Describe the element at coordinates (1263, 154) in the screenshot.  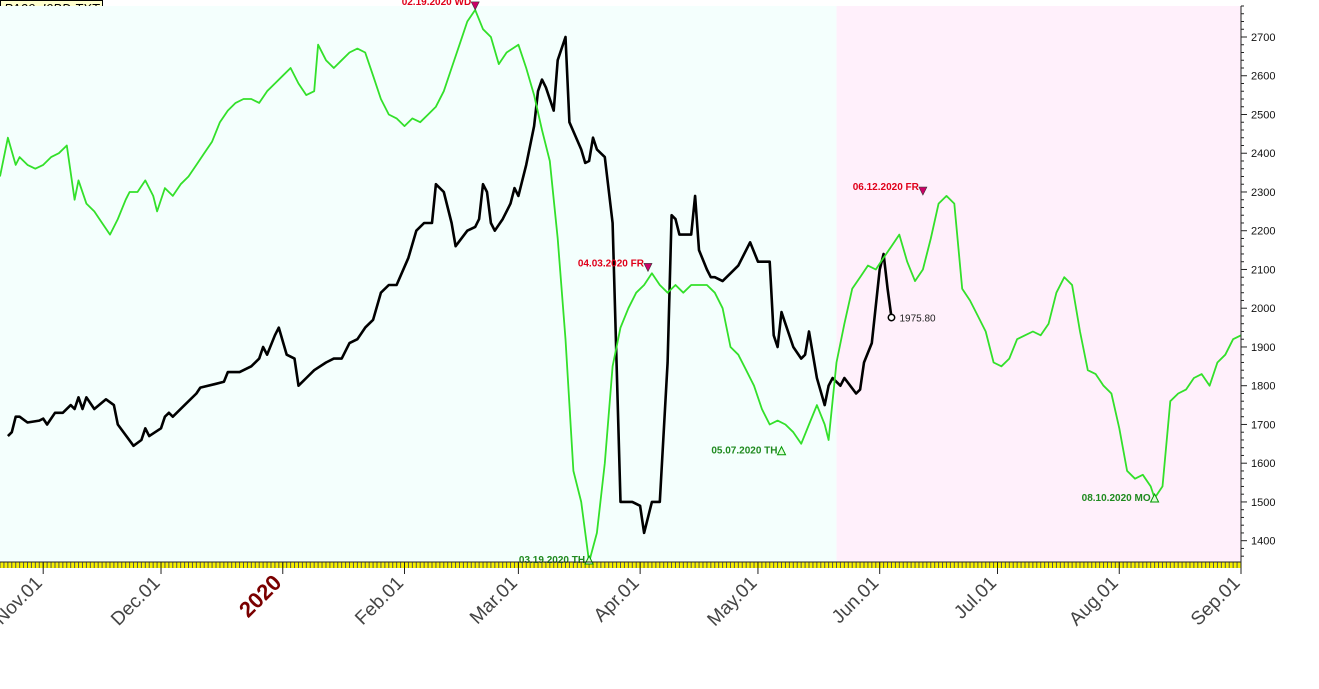
I see `y-tick-label: 2400` at that location.